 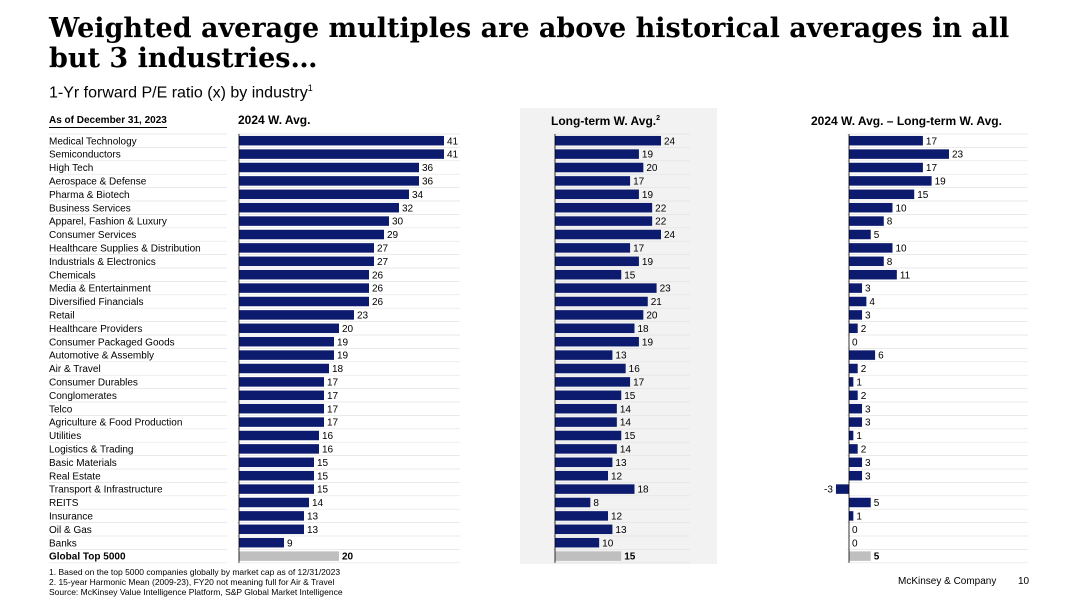 I want to click on bar-col3-healthcare-providers, so click(x=853, y=328).